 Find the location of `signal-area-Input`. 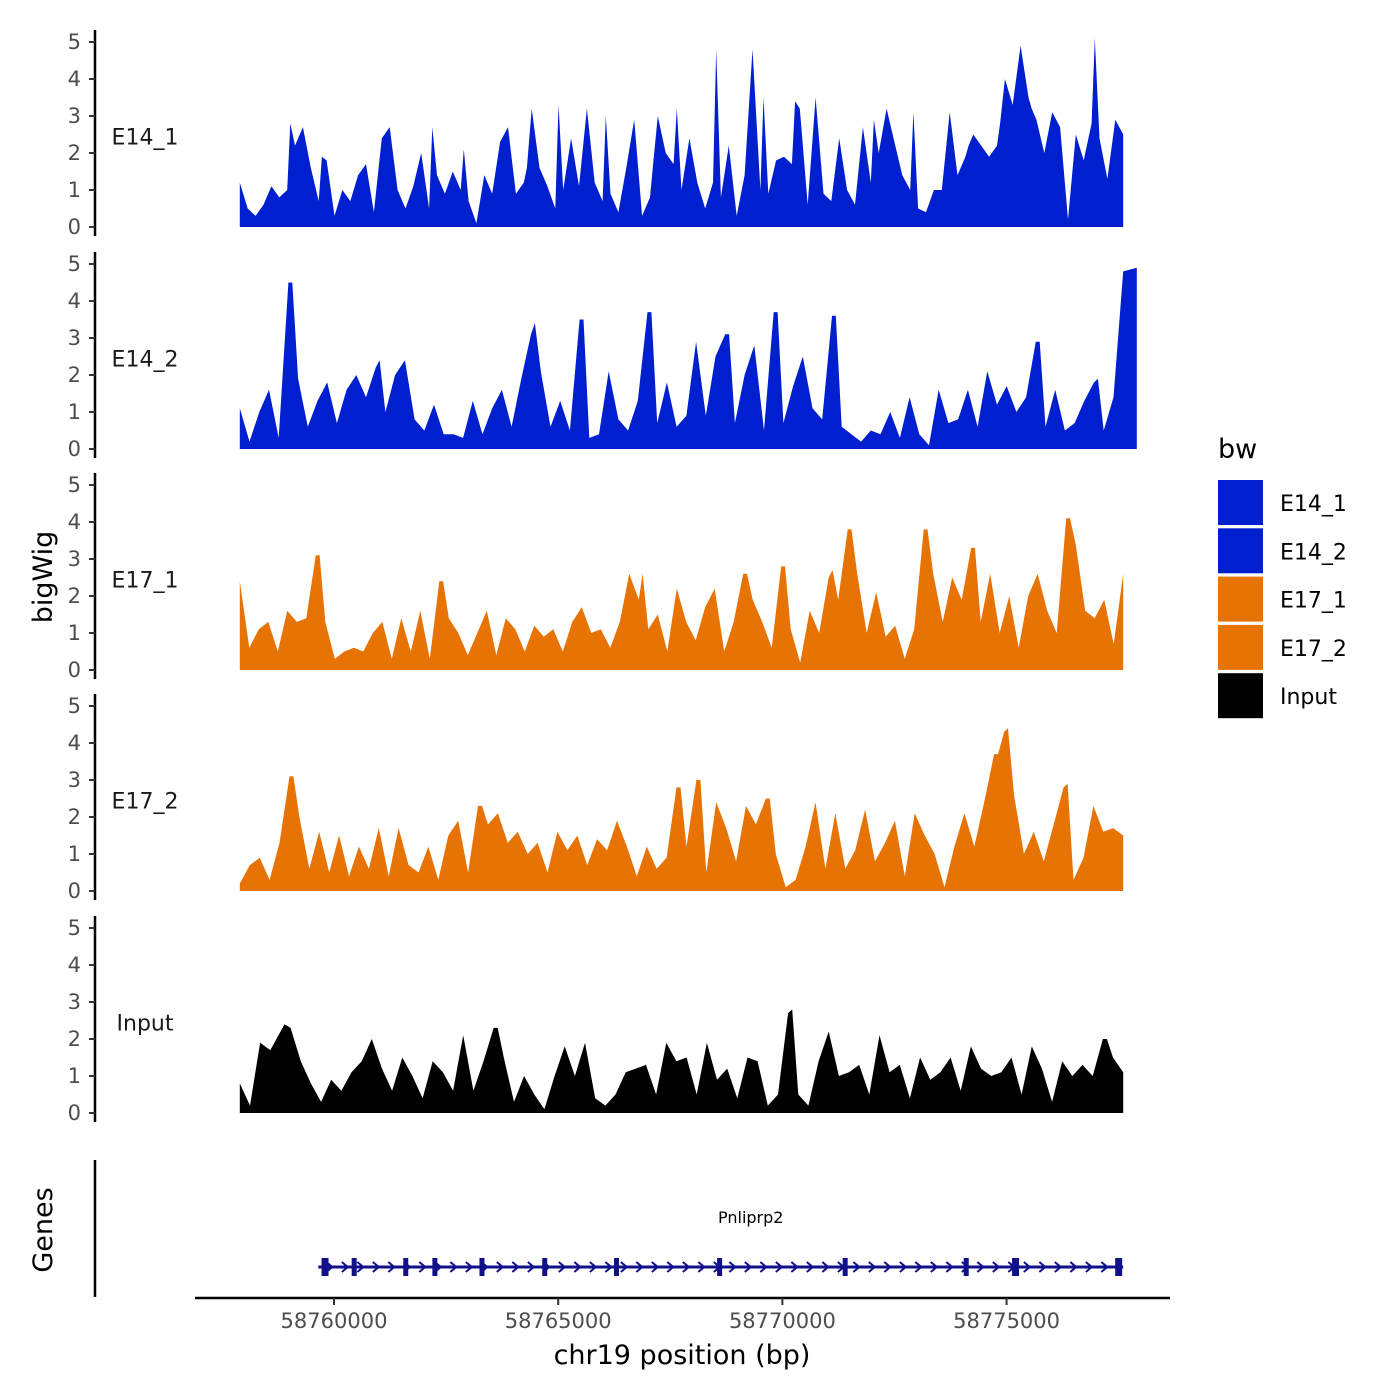

signal-area-Input is located at coordinates (681, 1061).